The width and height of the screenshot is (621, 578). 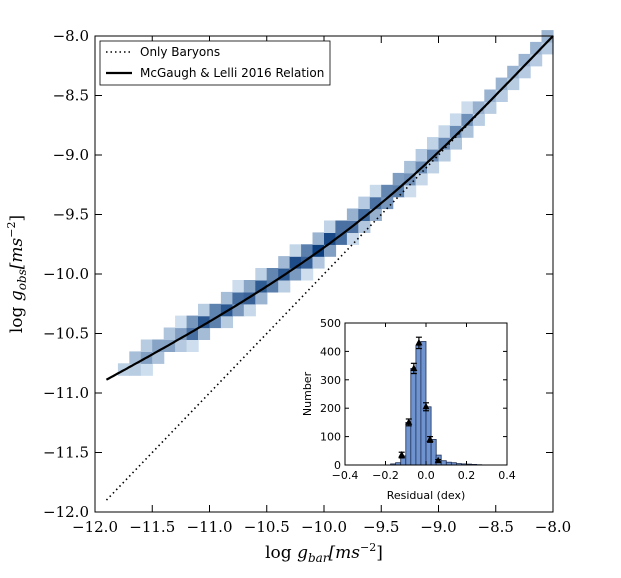 I want to click on y-label-sub: obs, so click(x=22, y=279).